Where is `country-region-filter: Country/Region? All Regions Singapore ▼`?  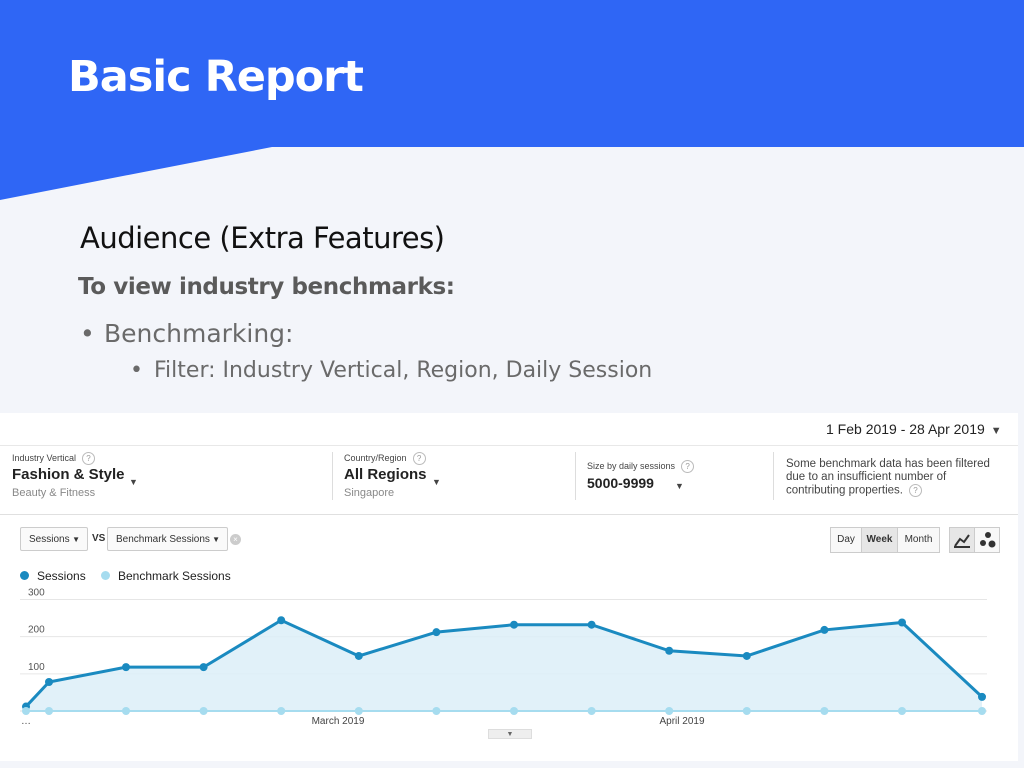 country-region-filter: Country/Region? All Regions Singapore ▼ is located at coordinates (454, 480).